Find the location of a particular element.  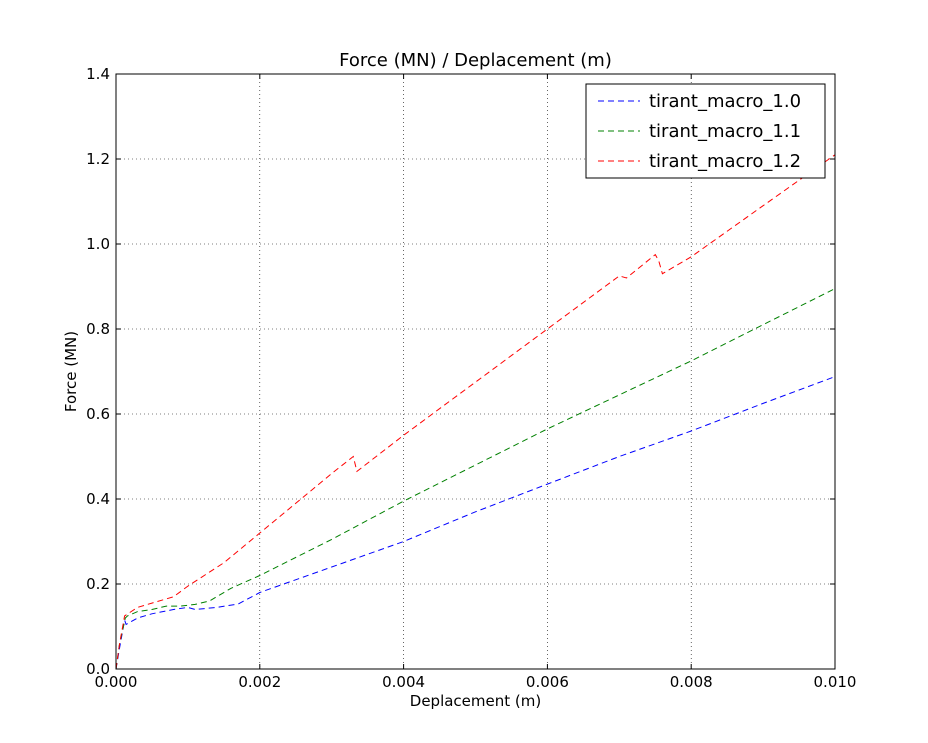

legend-label: tirant_macro_1.1 is located at coordinates (725, 131).